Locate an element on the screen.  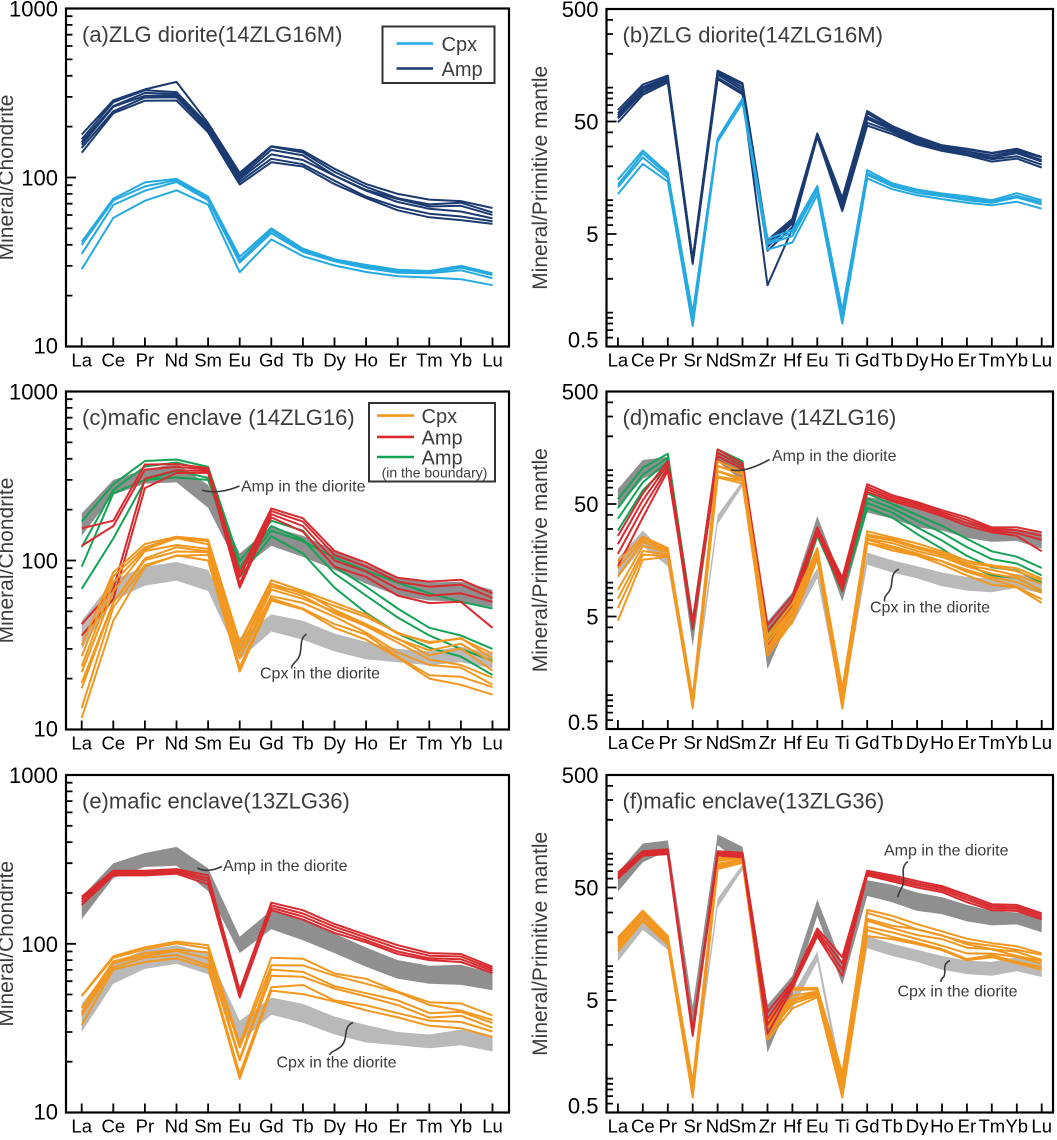
svg-text: Zr is located at coordinates (767, 742).